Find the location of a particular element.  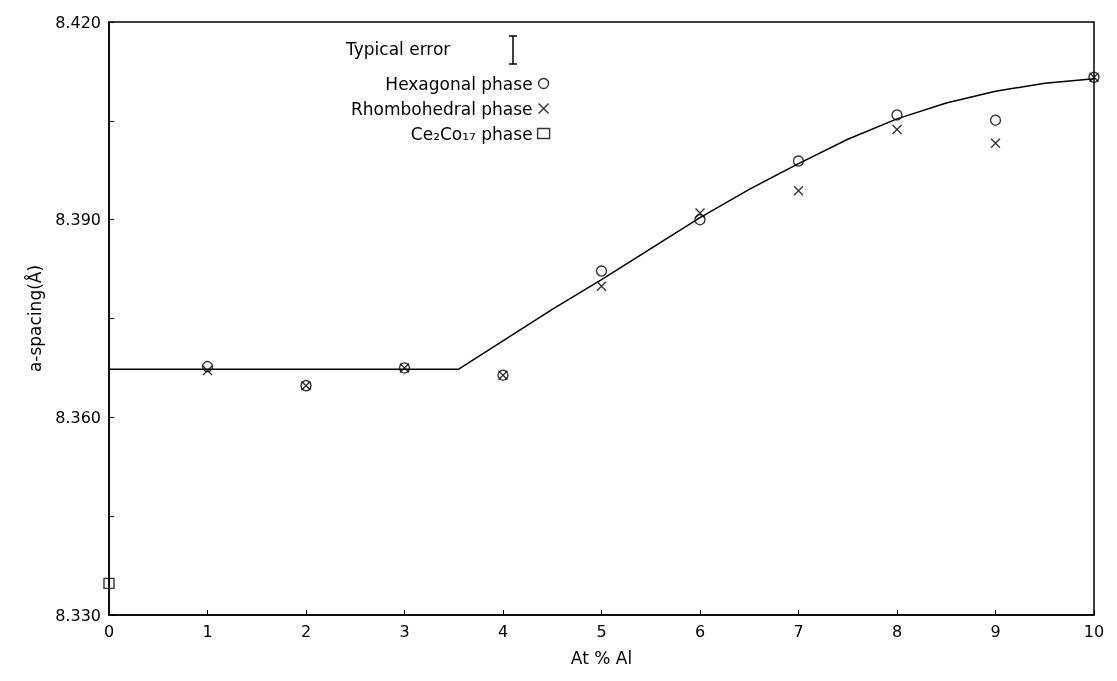

legend-label: Rhombohedral phase is located at coordinates (441, 108).